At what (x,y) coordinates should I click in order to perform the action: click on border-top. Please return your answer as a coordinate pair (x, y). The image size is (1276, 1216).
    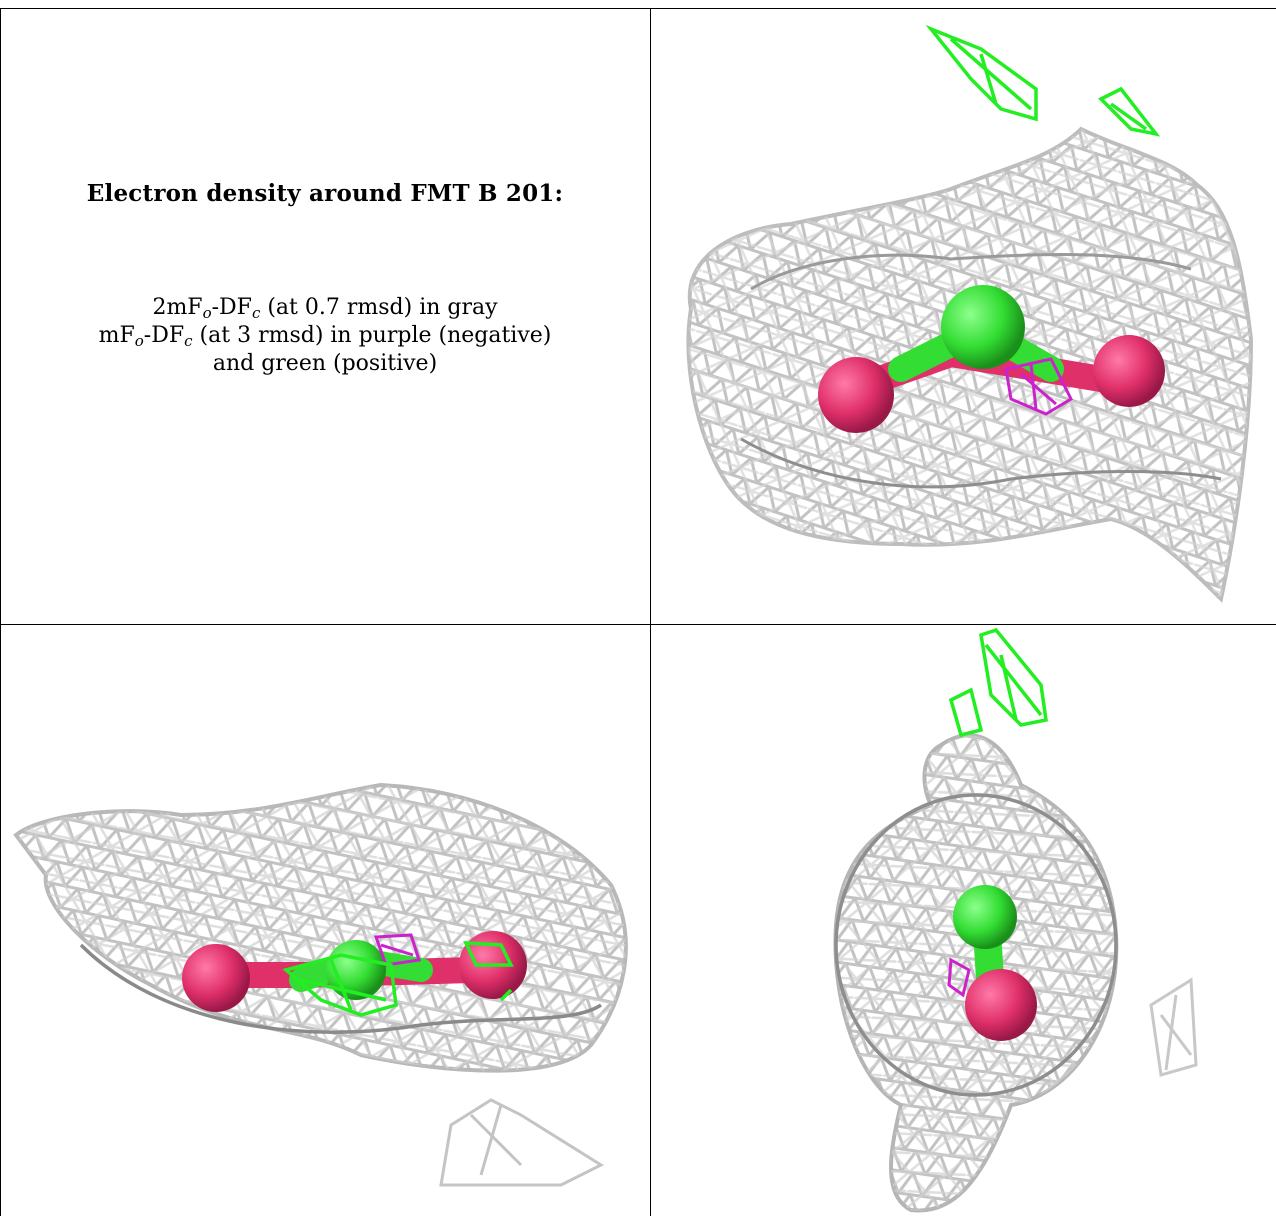
    Looking at the image, I should click on (638, 8).